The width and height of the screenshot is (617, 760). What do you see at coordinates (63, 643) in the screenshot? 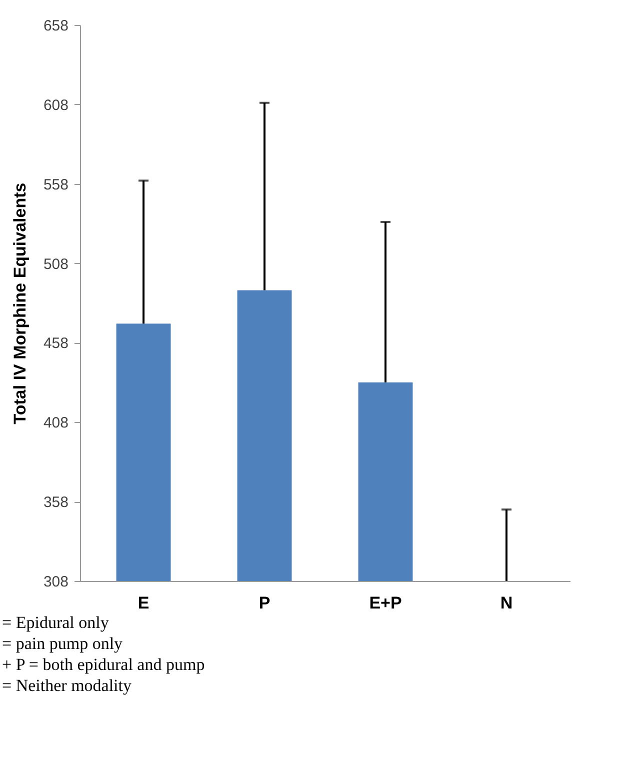
I see `text: = pain pump only` at bounding box center [63, 643].